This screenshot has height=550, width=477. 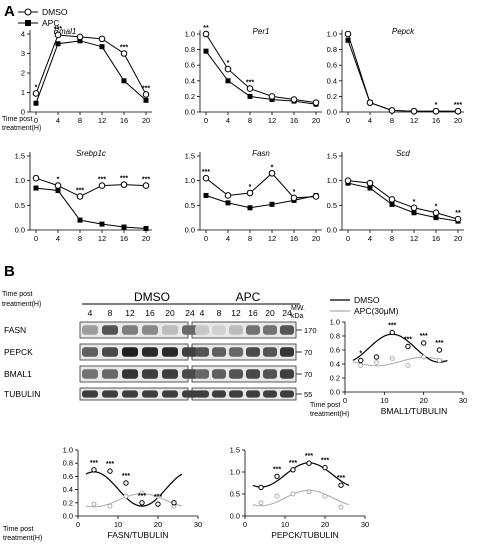 What do you see at coordinates (130, 313) in the screenshot?
I see `lane-time-label: 12` at bounding box center [130, 313].